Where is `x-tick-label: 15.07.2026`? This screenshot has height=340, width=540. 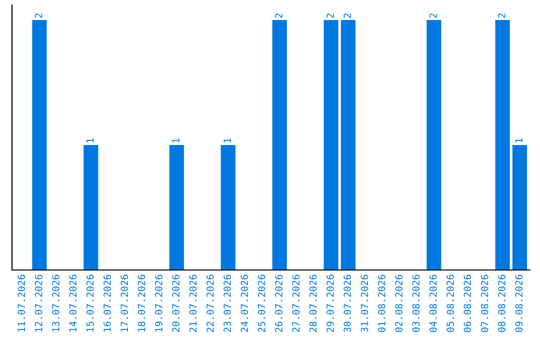
x-tick-label: 15.07.2026 is located at coordinates (90, 303).